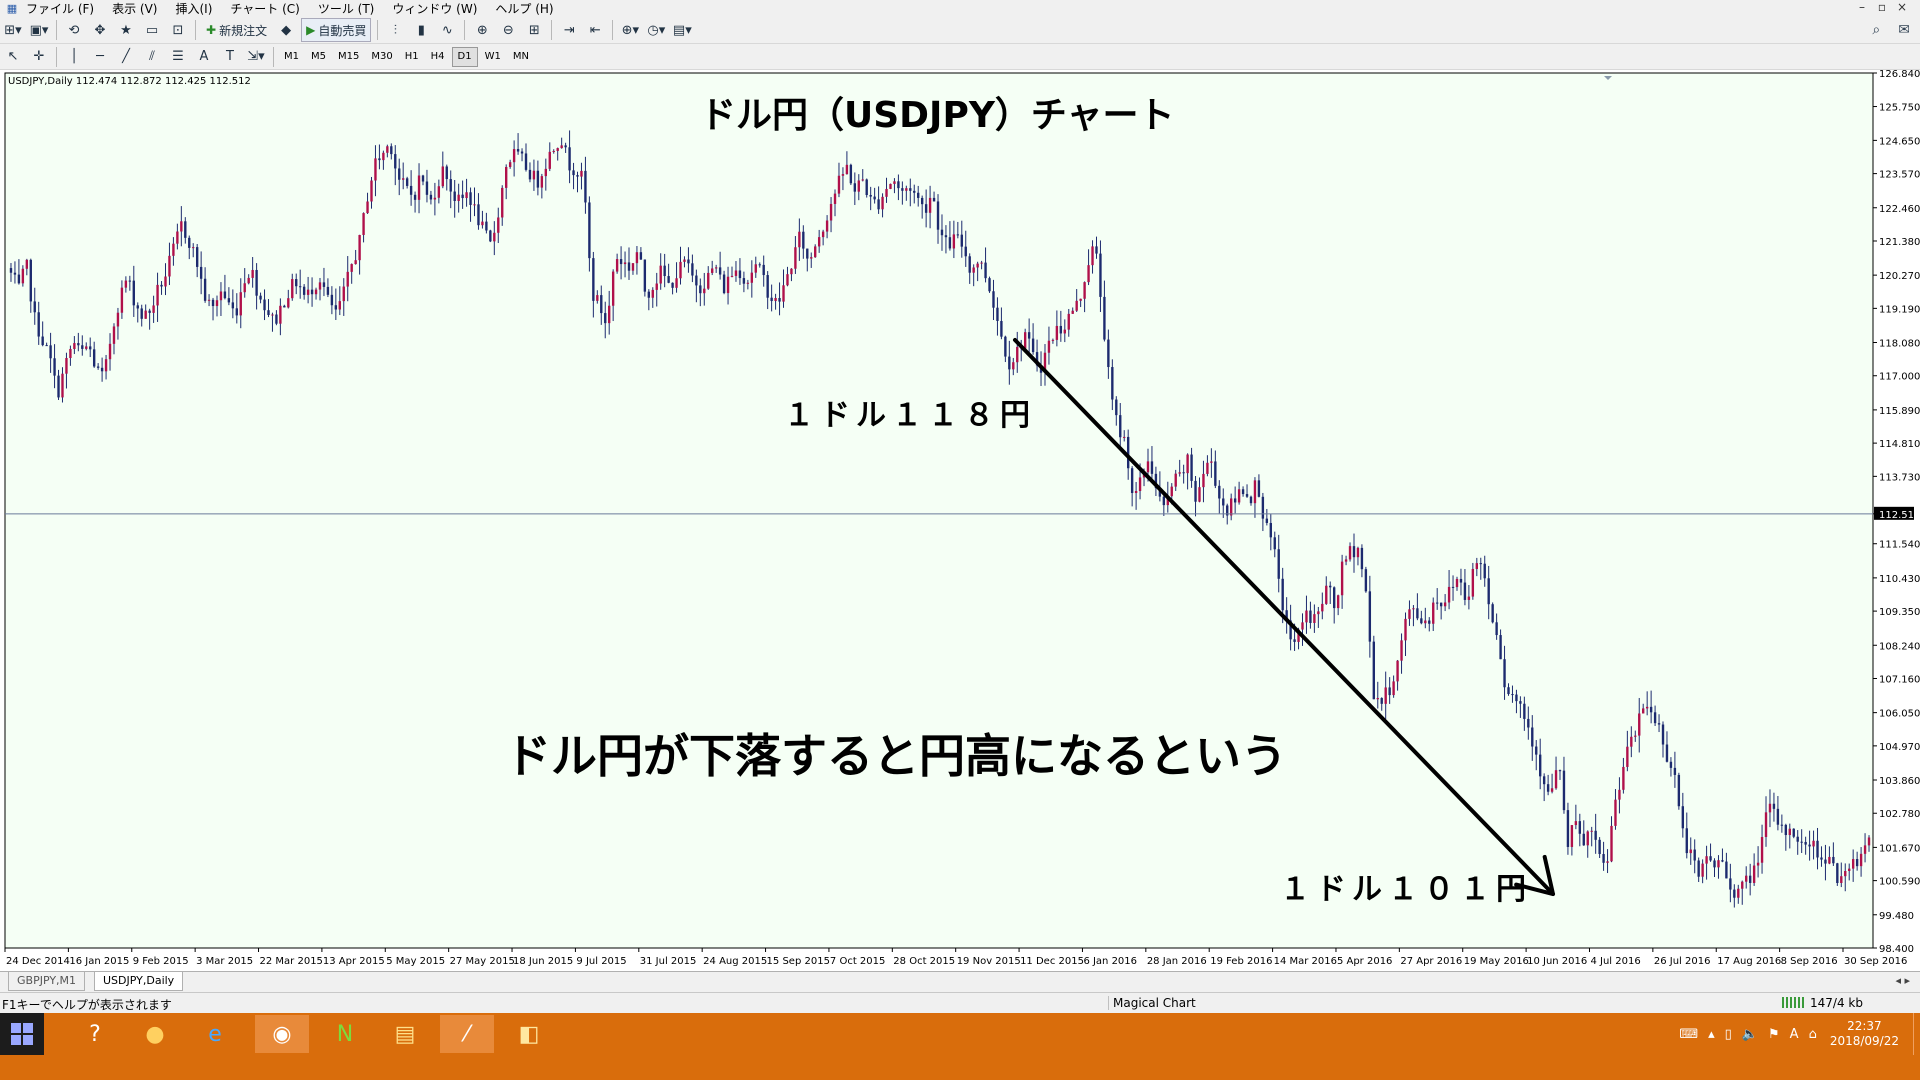 The width and height of the screenshot is (1920, 1080). Describe the element at coordinates (382, 56) in the screenshot. I see `timeframe-m30: M30` at that location.